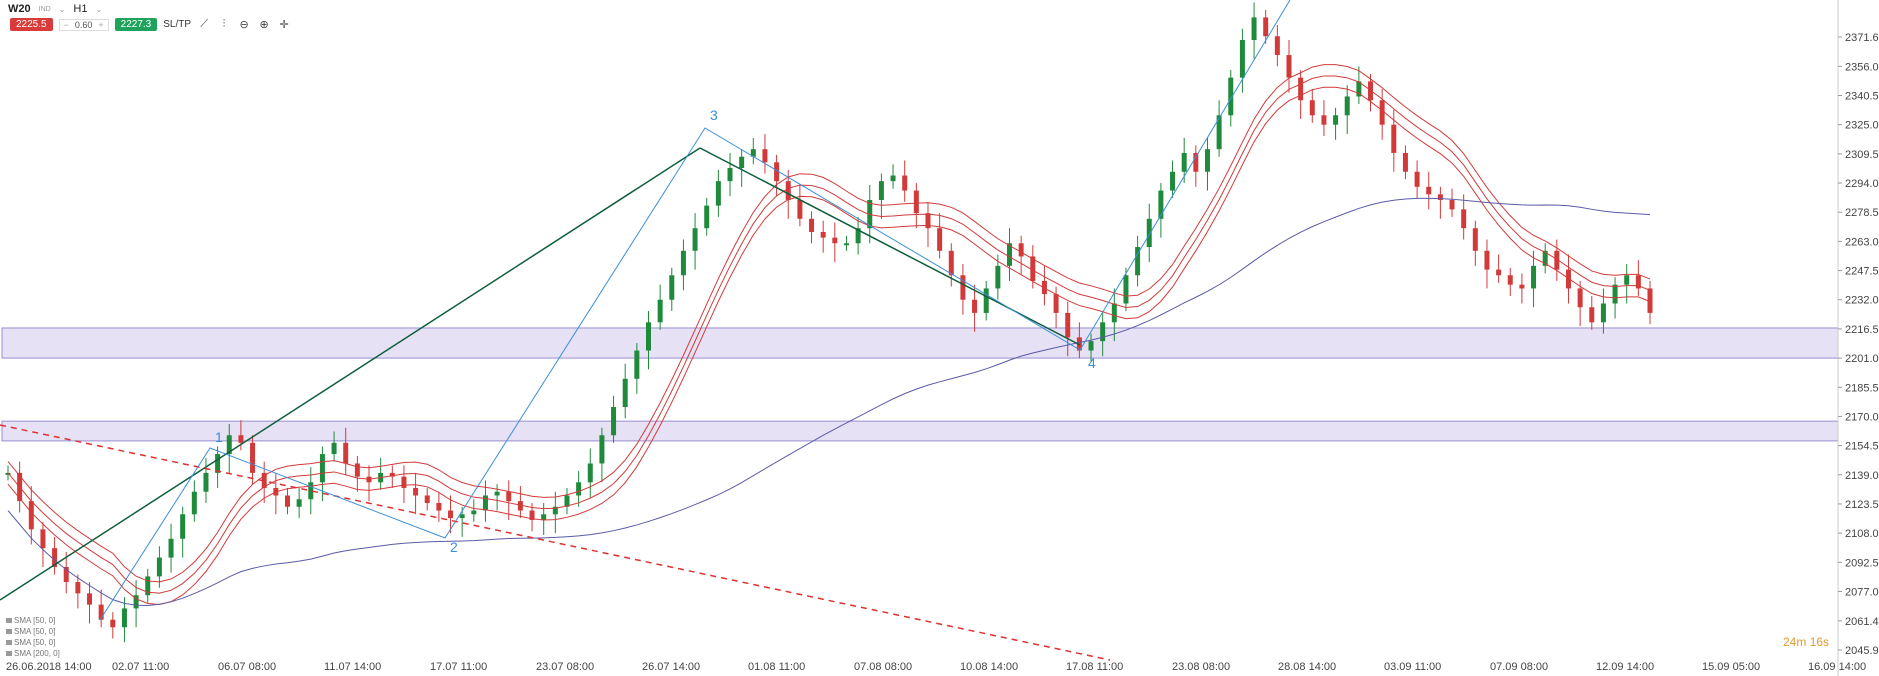 Image resolution: width=1879 pixels, height=676 pixels. I want to click on indicator-legend-item: SMA [200, 0], so click(33, 653).